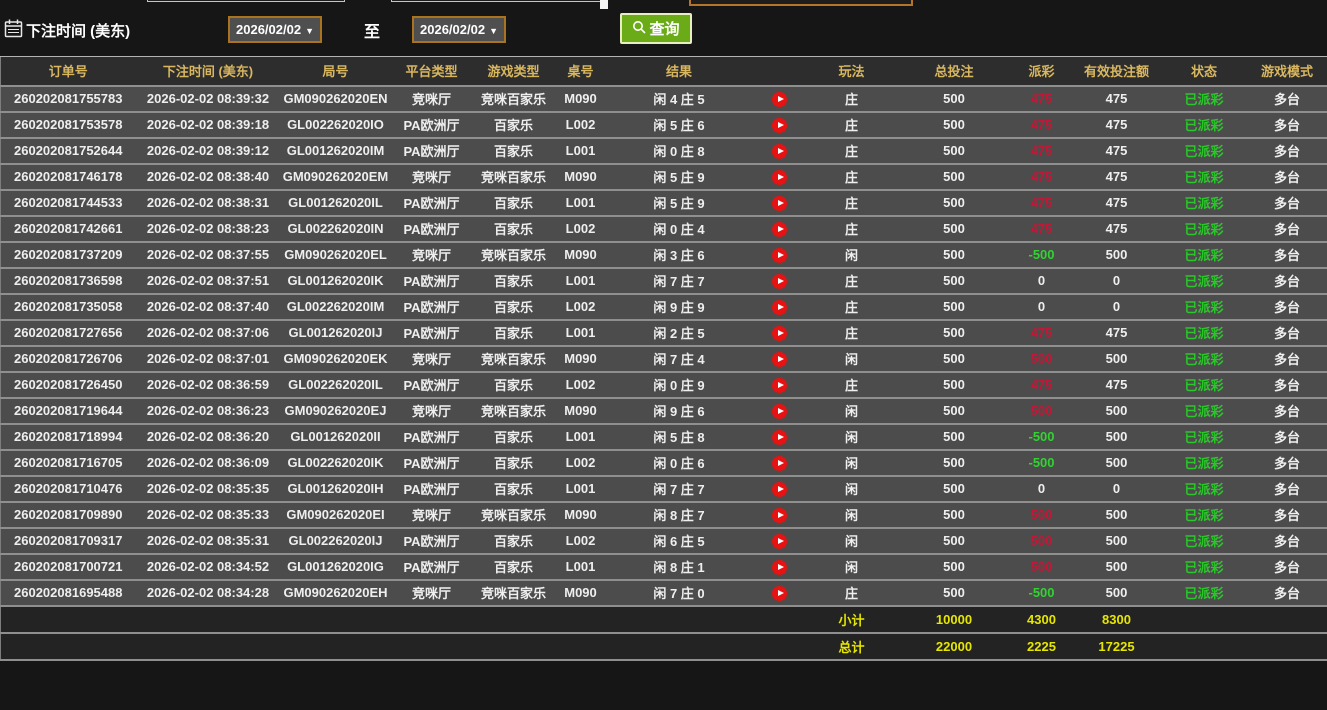 The image size is (1327, 710). Describe the element at coordinates (68, 229) in the screenshot. I see `cell-order-id: 260202081742661` at that location.